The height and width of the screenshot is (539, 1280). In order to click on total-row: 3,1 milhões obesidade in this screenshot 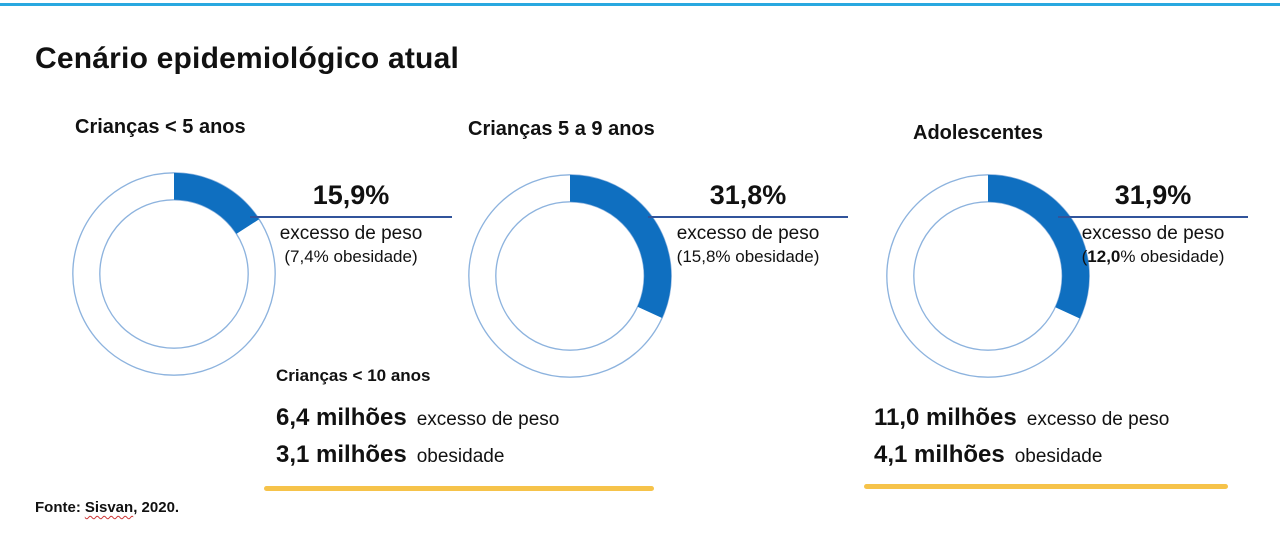, I will do `click(417, 455)`.